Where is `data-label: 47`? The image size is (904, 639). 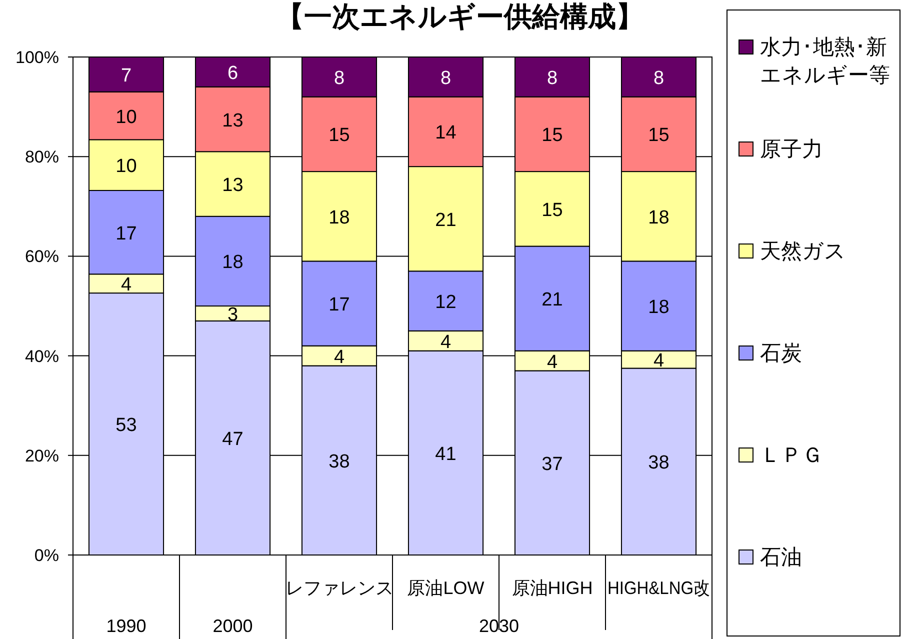
data-label: 47 is located at coordinates (233, 439).